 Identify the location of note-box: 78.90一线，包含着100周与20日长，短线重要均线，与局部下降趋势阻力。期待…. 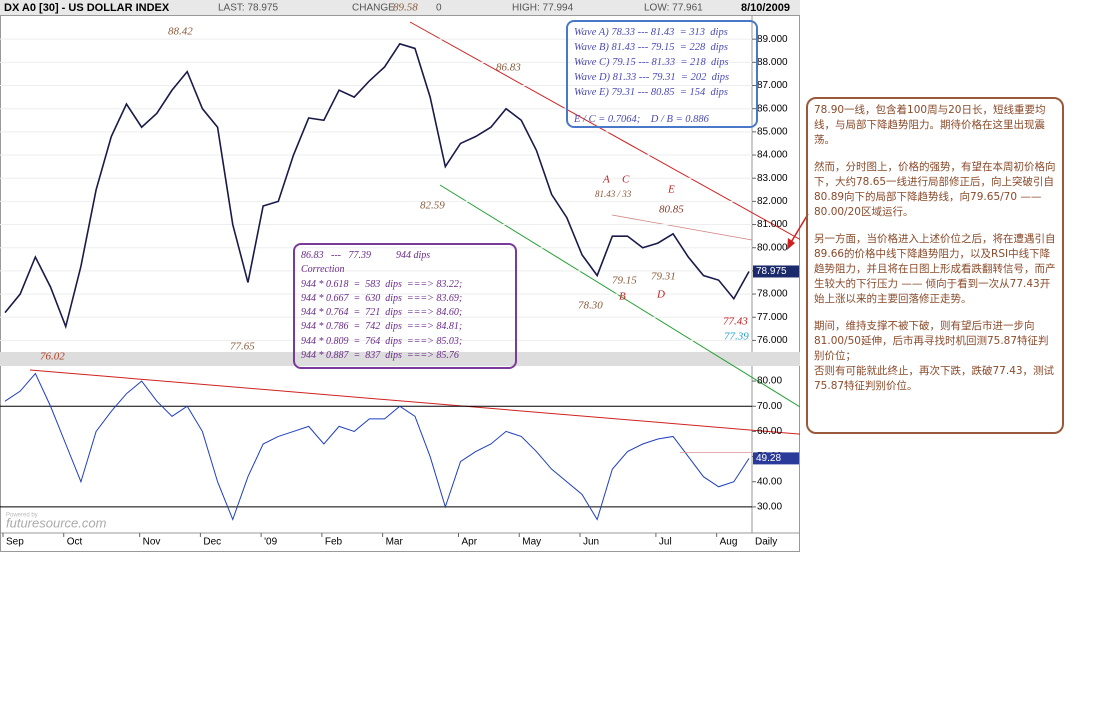
(935, 265).